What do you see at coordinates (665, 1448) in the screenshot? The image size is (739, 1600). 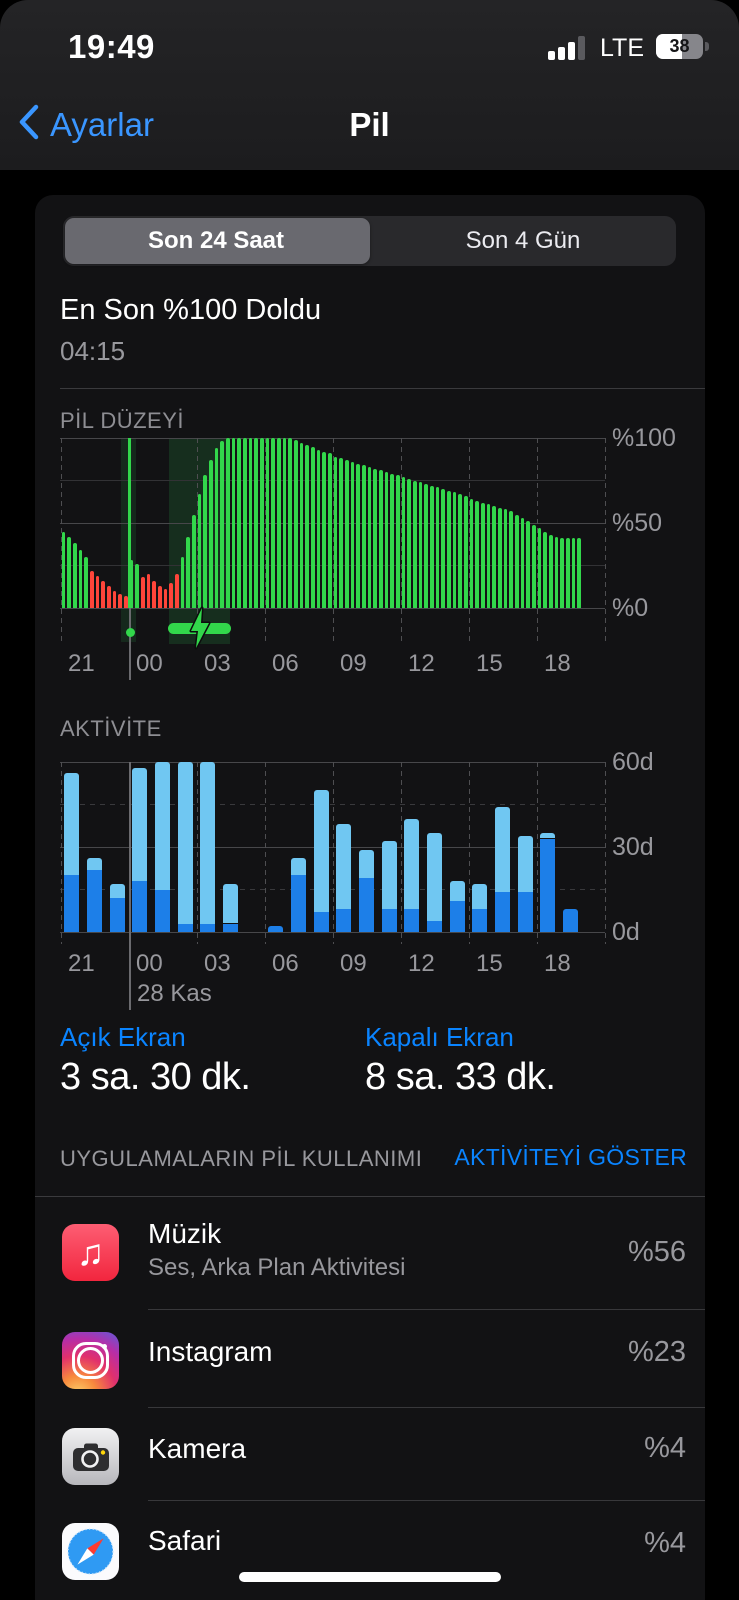 I see `app-battery-percent: %4` at bounding box center [665, 1448].